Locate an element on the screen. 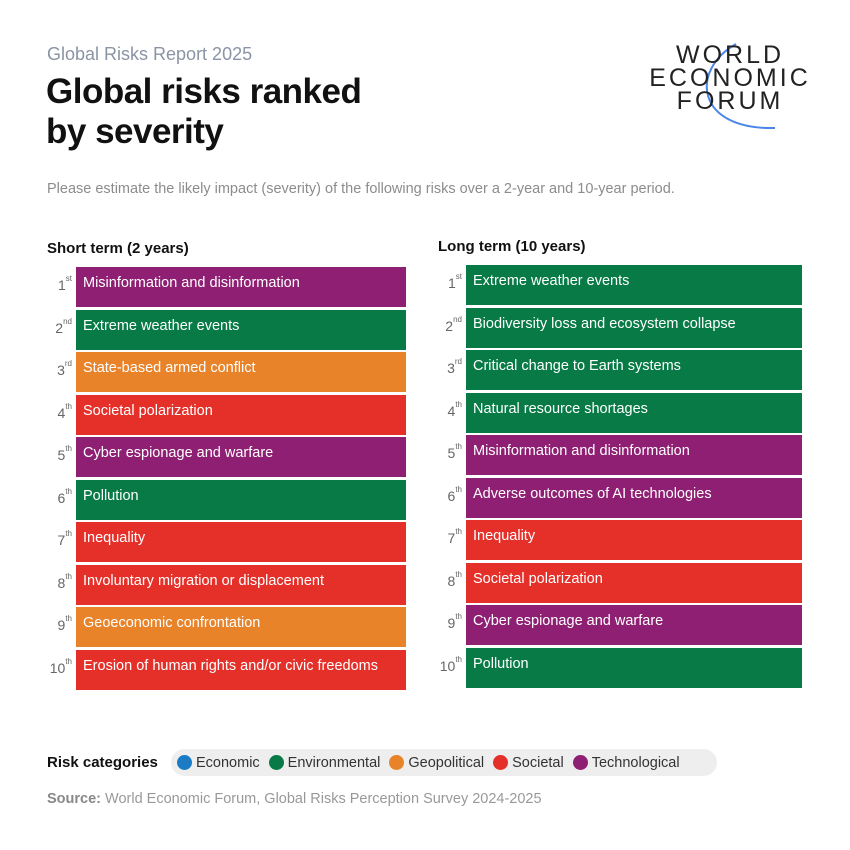 The height and width of the screenshot is (850, 850). legend-item: Technological is located at coordinates (626, 762).